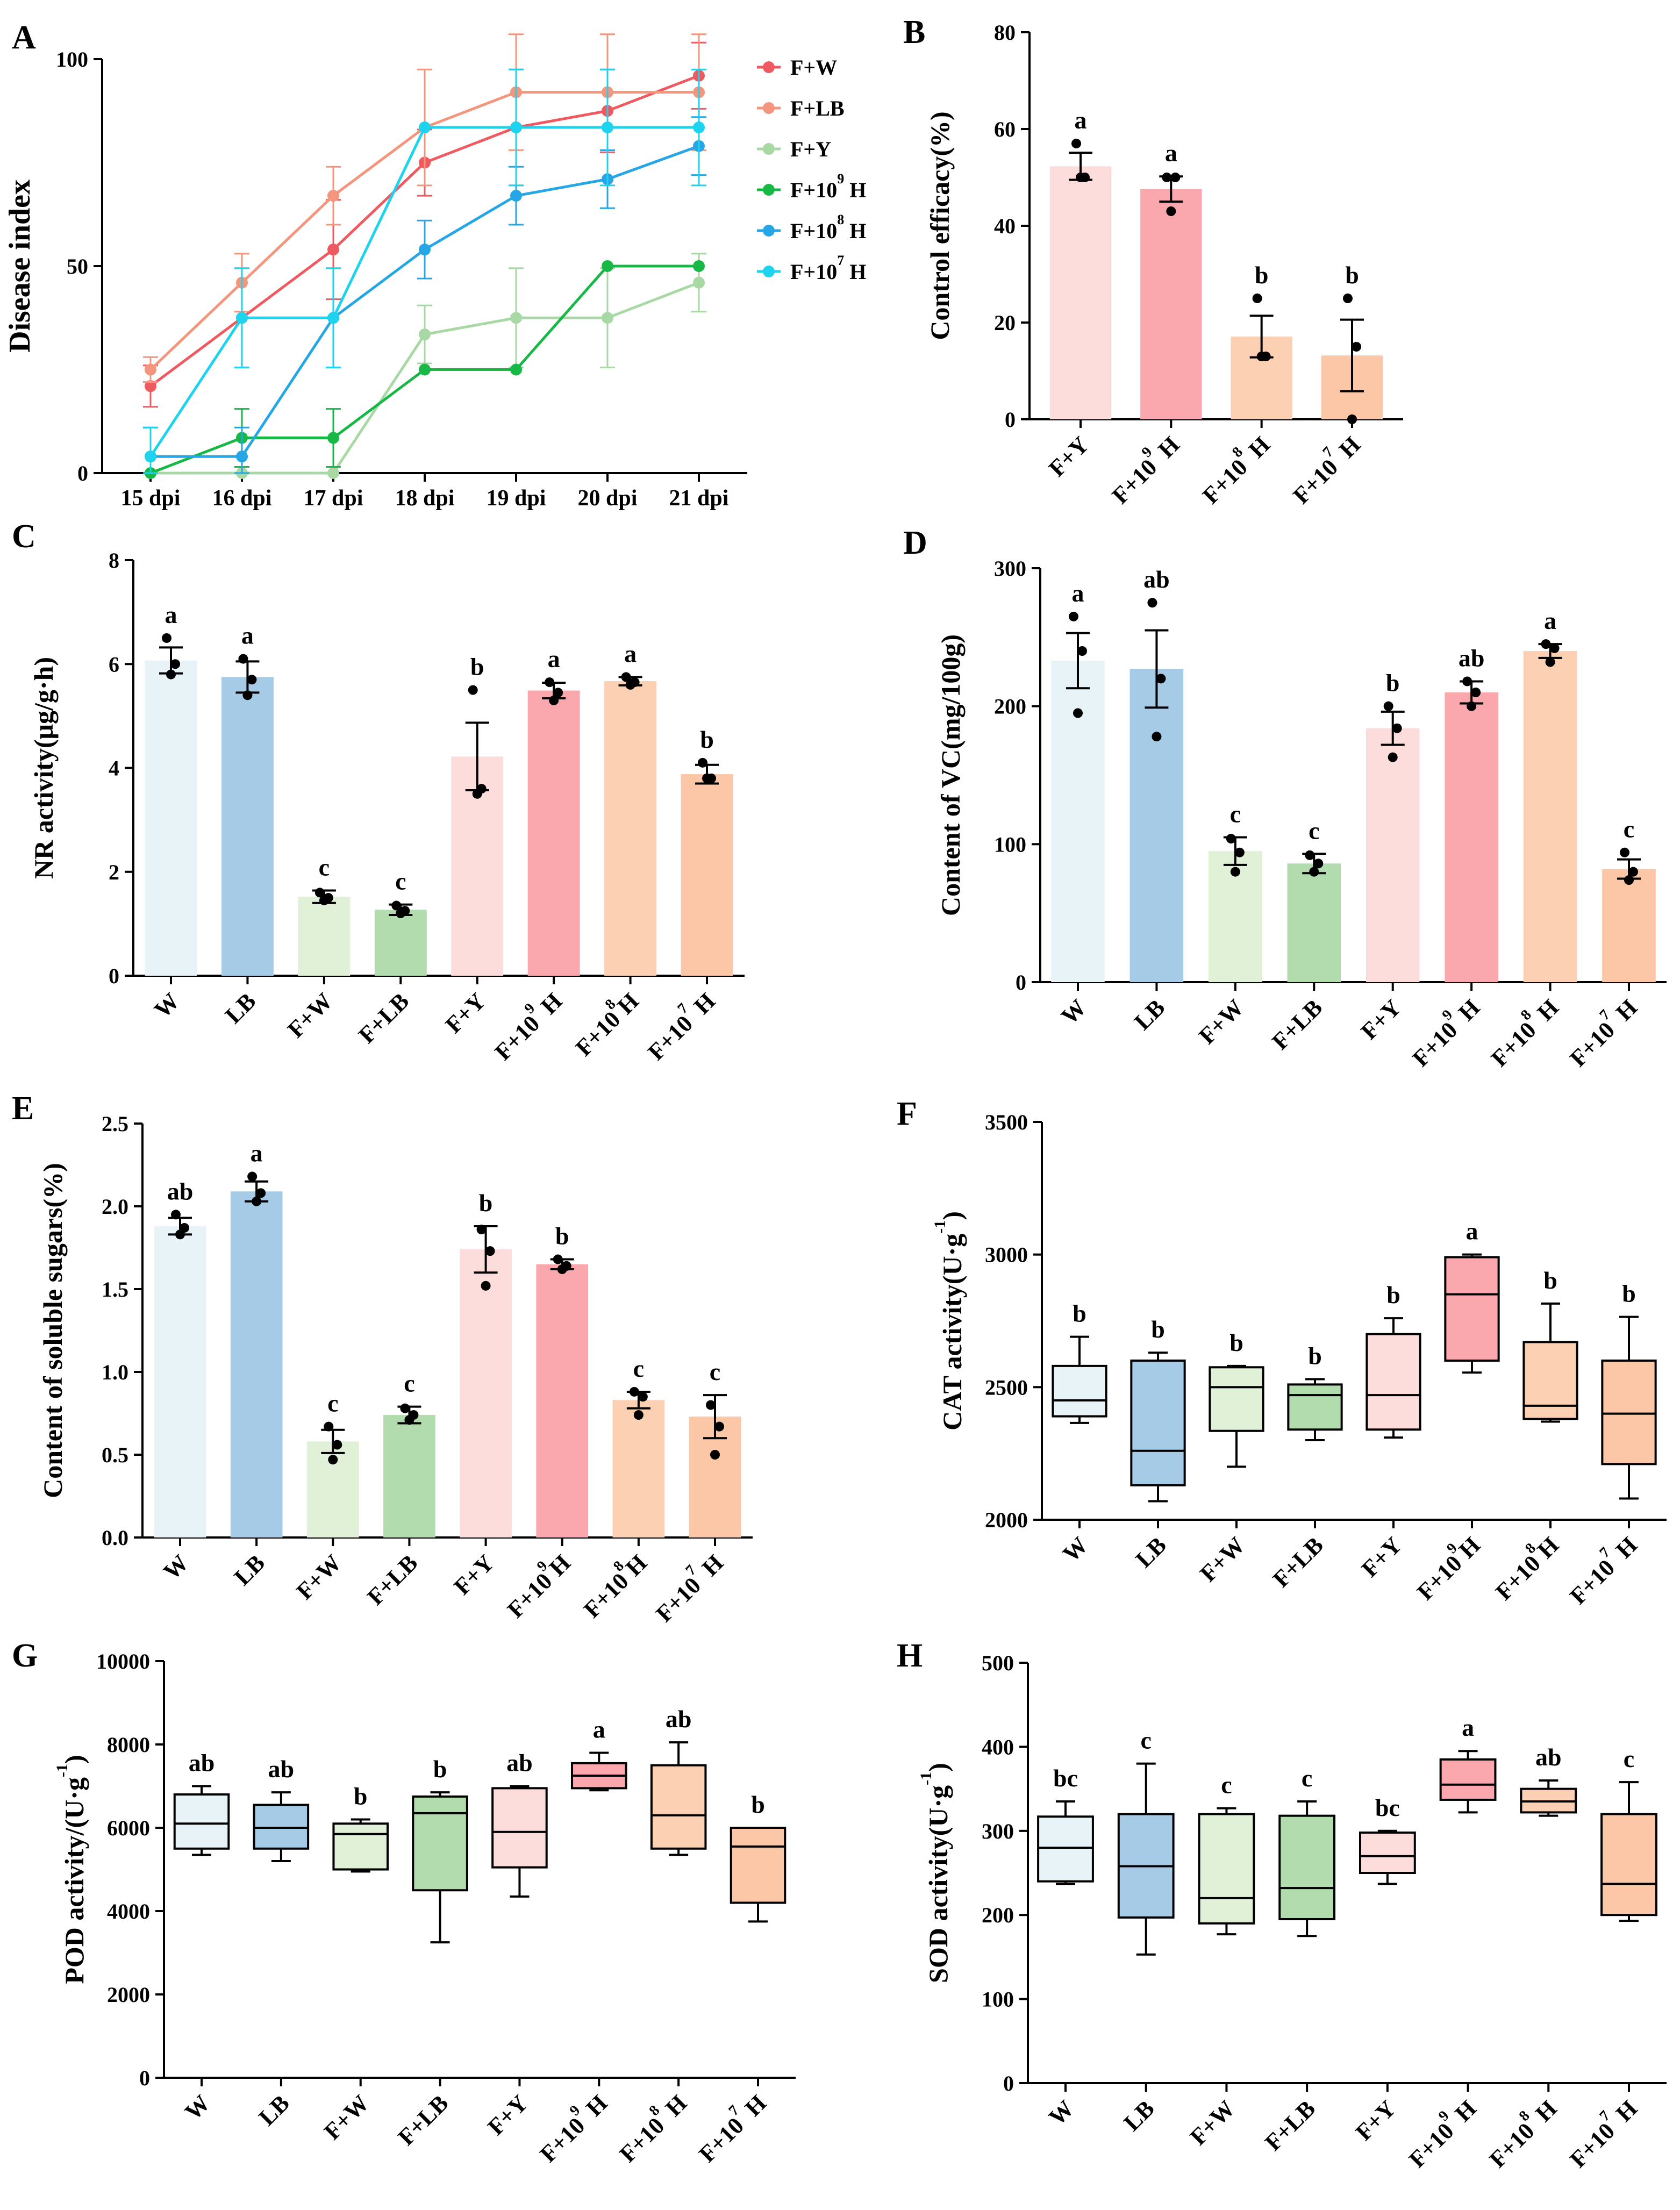  Describe the element at coordinates (915, 543) in the screenshot. I see `panel-label: D` at that location.